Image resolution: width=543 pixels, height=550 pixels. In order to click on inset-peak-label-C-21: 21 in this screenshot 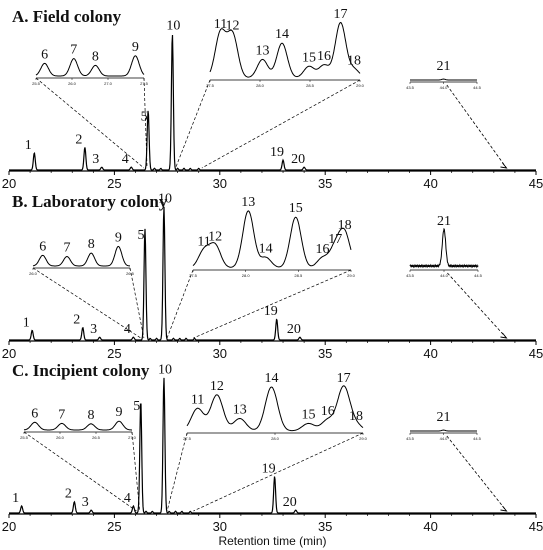, I will do `click(444, 417)`.